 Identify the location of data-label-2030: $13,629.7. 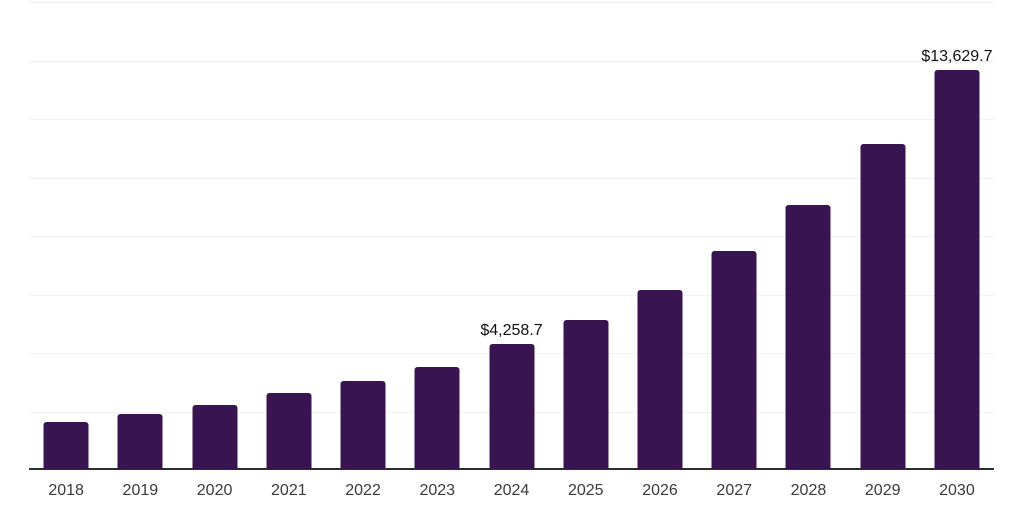
(957, 57).